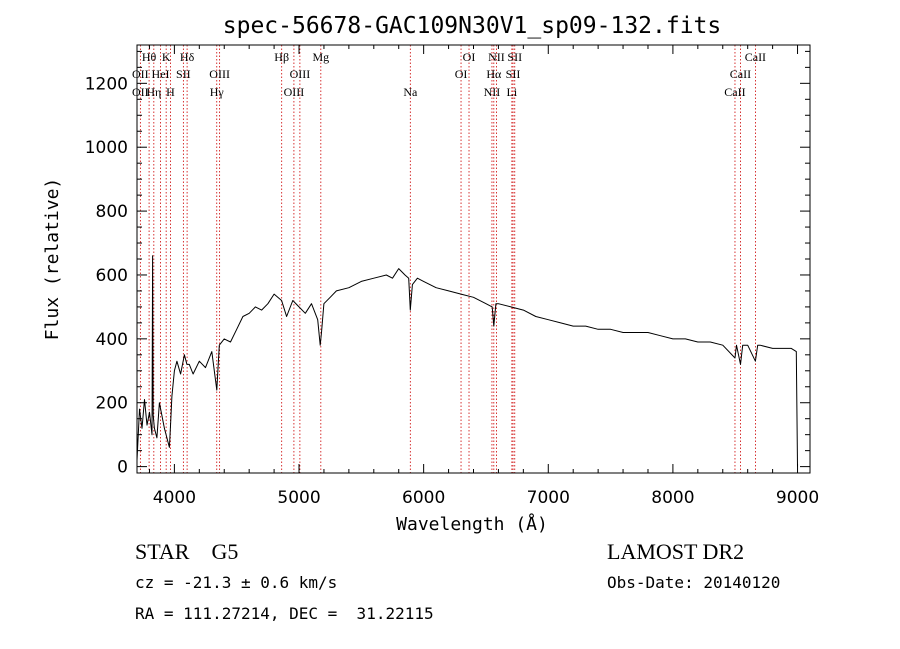 Image resolution: width=900 pixels, height=649 pixels. I want to click on y-tick-label: 0, so click(122, 468).